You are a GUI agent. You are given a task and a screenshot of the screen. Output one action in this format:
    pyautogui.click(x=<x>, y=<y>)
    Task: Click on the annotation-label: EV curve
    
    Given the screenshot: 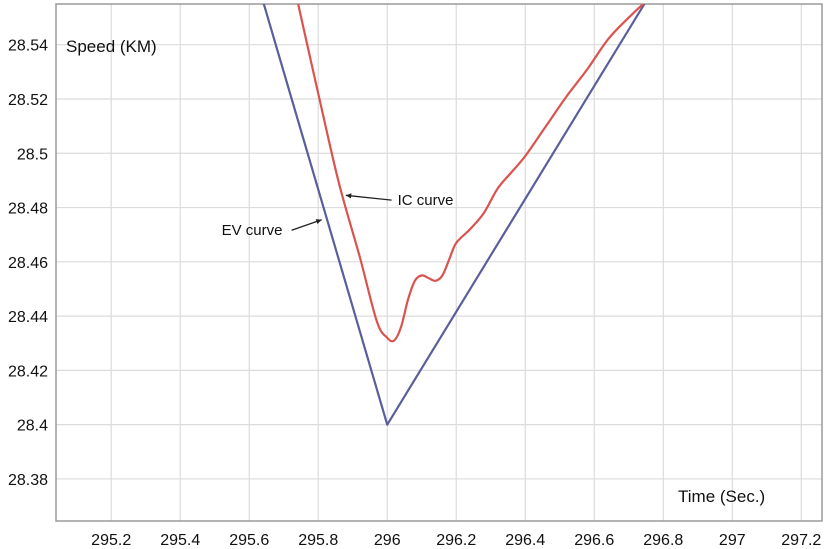 What is the action you would take?
    pyautogui.click(x=252, y=230)
    